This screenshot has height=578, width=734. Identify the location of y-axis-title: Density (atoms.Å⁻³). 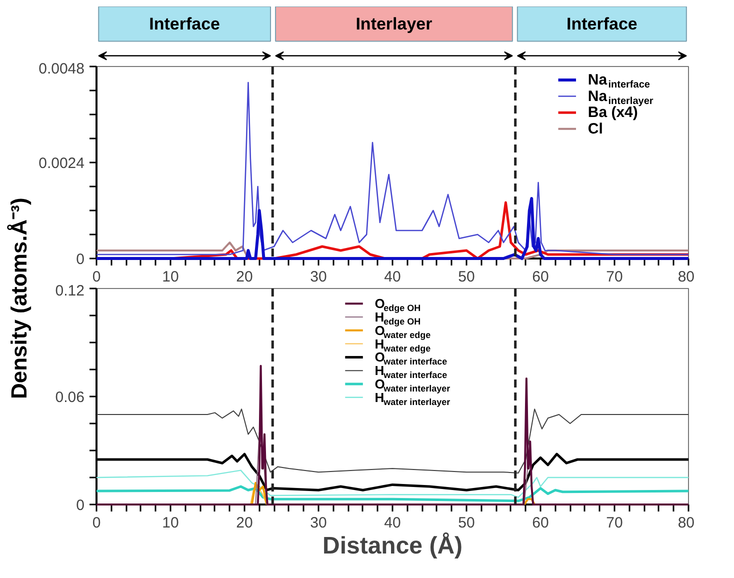
(19, 299).